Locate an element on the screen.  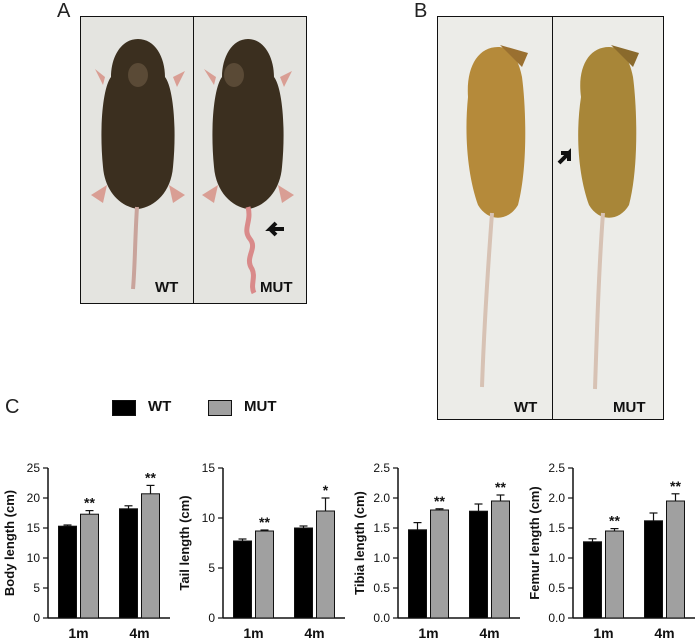
body-significance-4m: ** is located at coordinates (150, 477).